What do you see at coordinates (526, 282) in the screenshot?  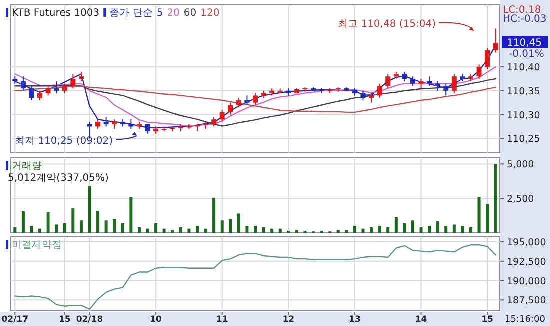 I see `y-tick-label: 190,000` at bounding box center [526, 282].